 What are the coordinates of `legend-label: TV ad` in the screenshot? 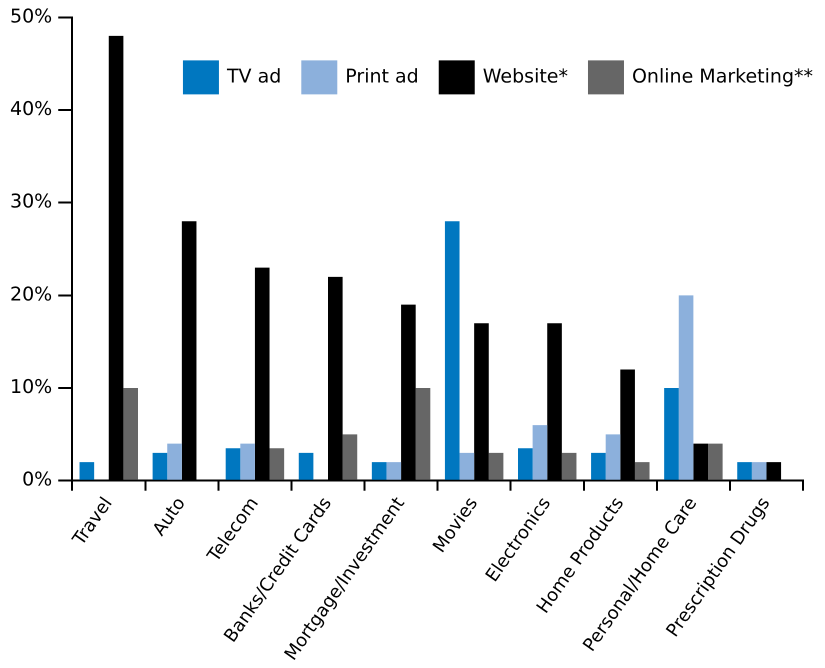 It's located at (254, 76).